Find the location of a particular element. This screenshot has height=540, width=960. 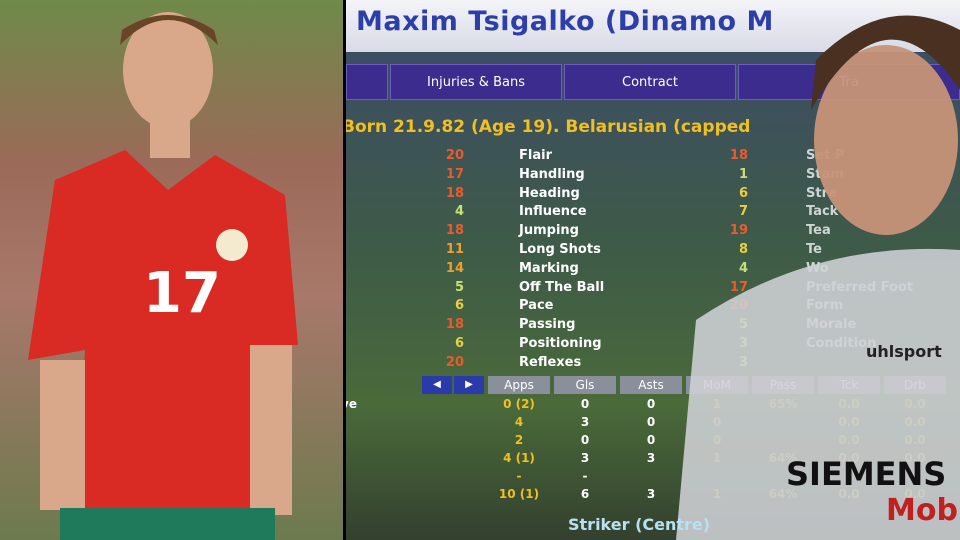

attribute-name: Handling is located at coordinates (552, 174).